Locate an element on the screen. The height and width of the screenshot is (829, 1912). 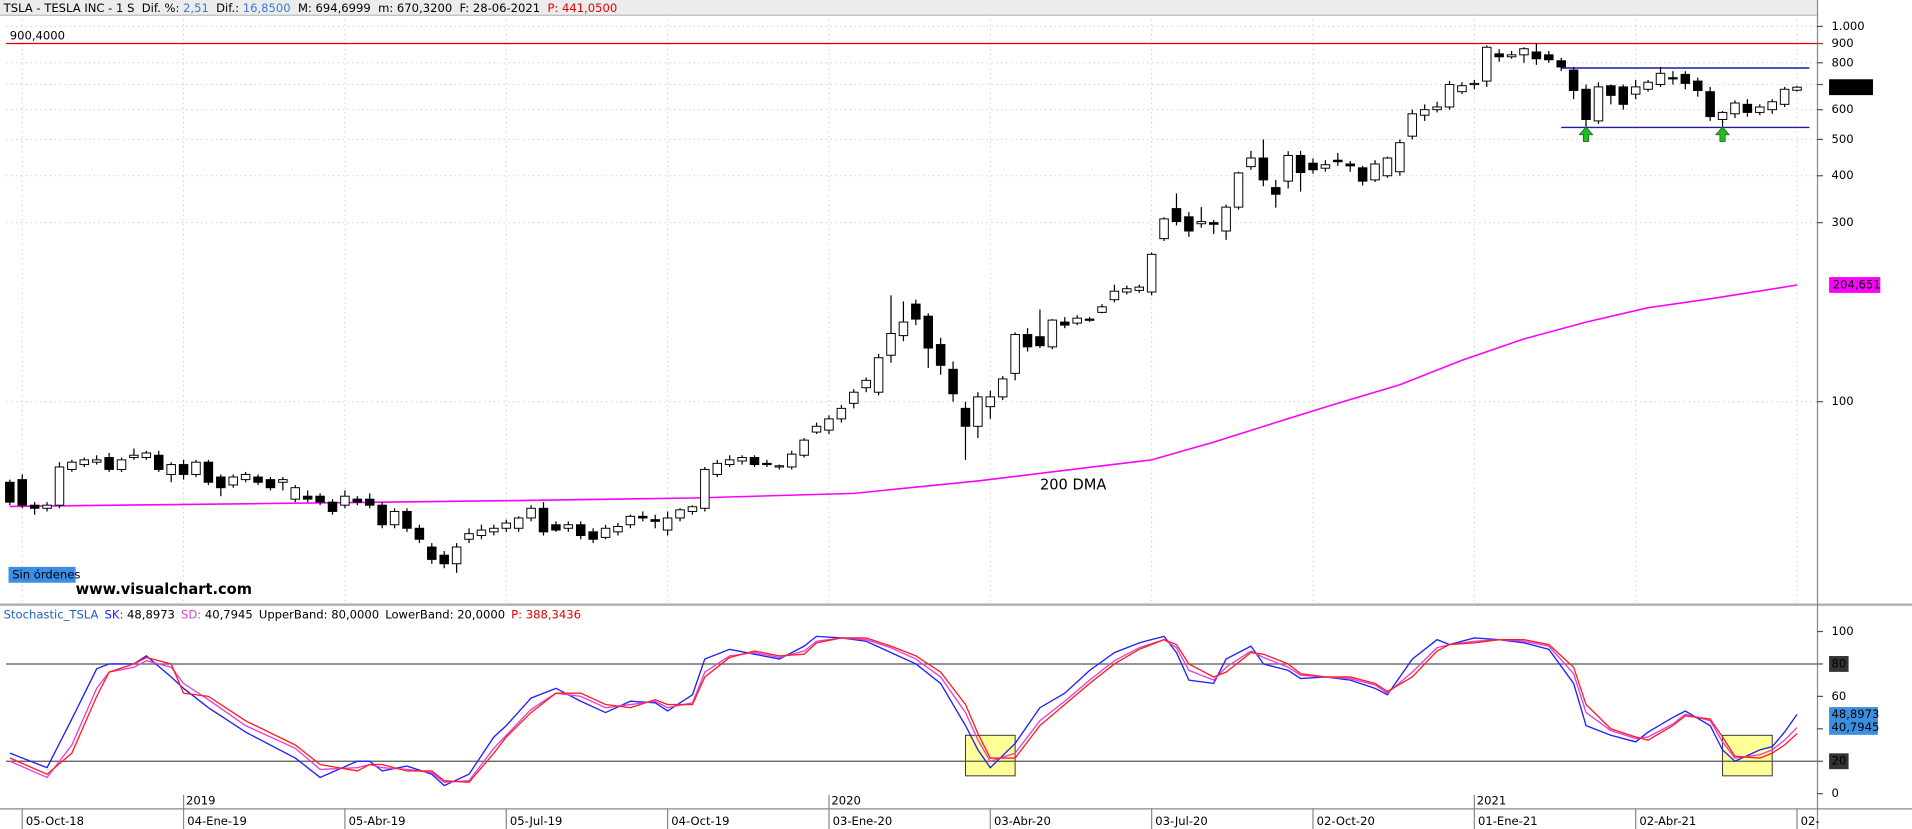
x-tick-label: 03-Ene-20 is located at coordinates (863, 821).